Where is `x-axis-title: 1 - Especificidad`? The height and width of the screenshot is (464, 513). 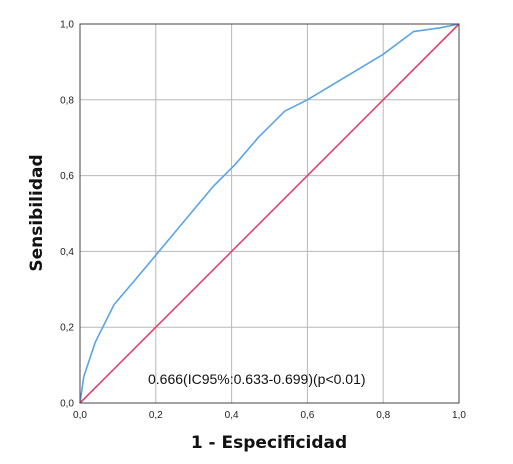 x-axis-title: 1 - Especificidad is located at coordinates (269, 443).